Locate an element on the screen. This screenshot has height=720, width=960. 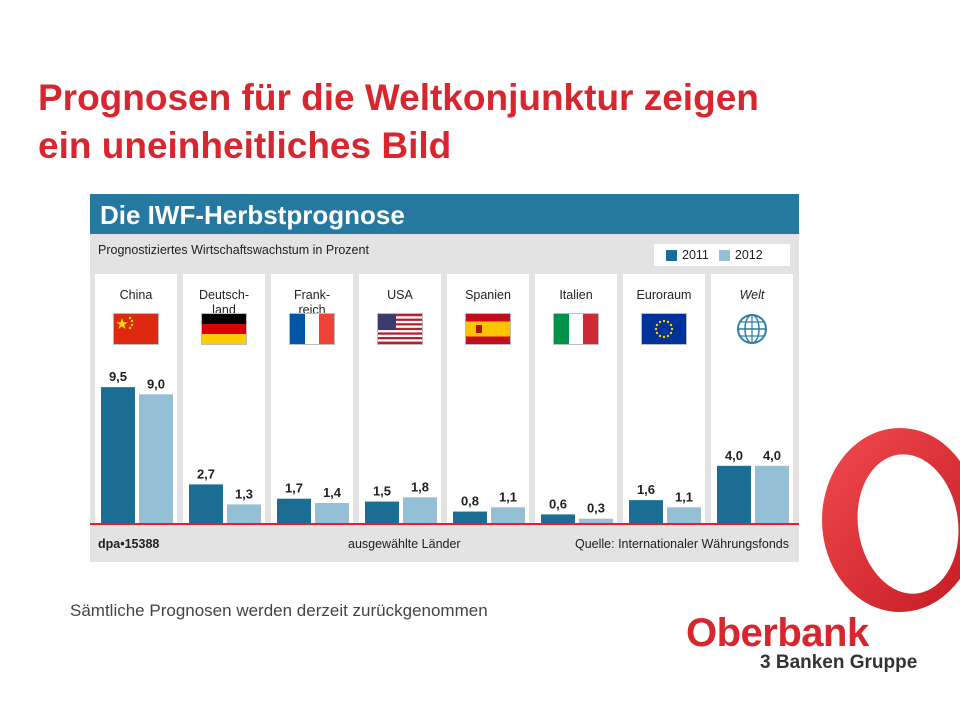
data-label-2011: 4,0 is located at coordinates (734, 455).